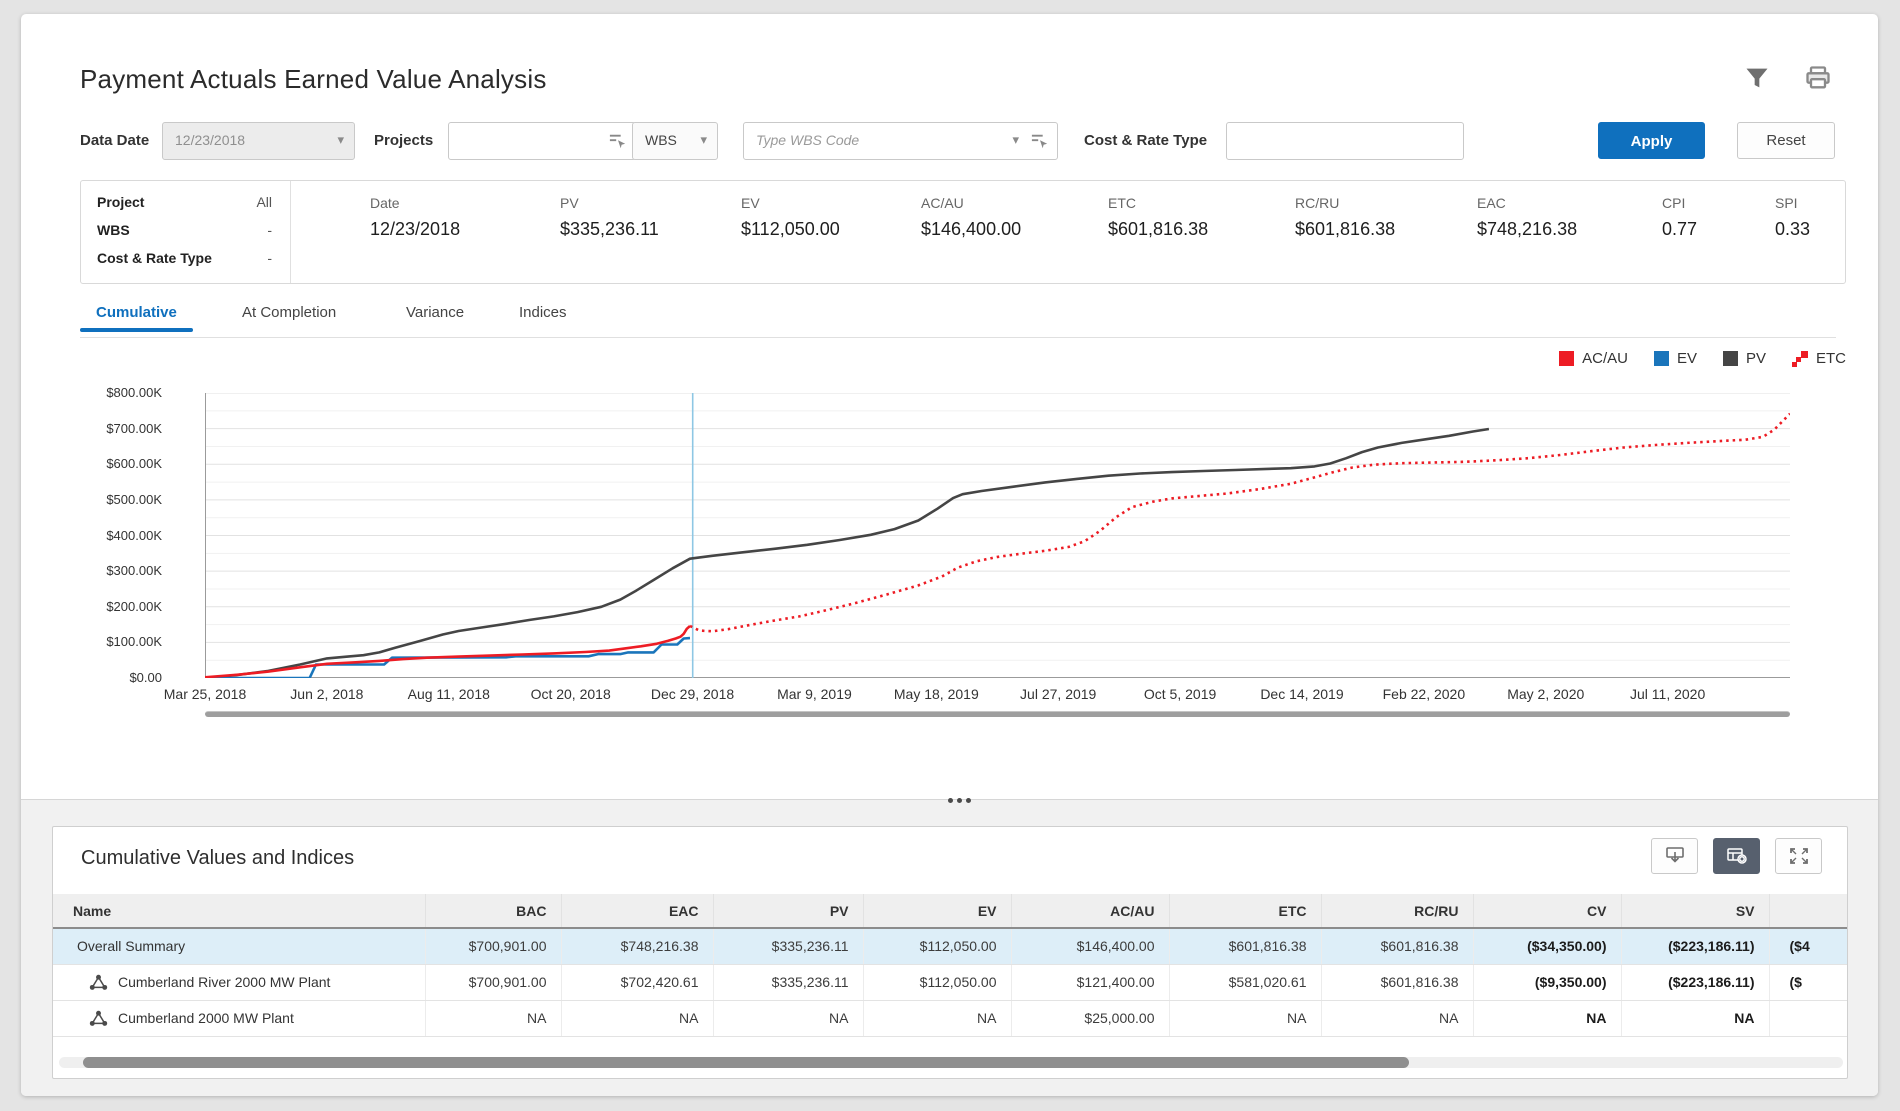 This screenshot has width=1900, height=1111. What do you see at coordinates (997, 714) in the screenshot?
I see `chart-time-scrollbar` at bounding box center [997, 714].